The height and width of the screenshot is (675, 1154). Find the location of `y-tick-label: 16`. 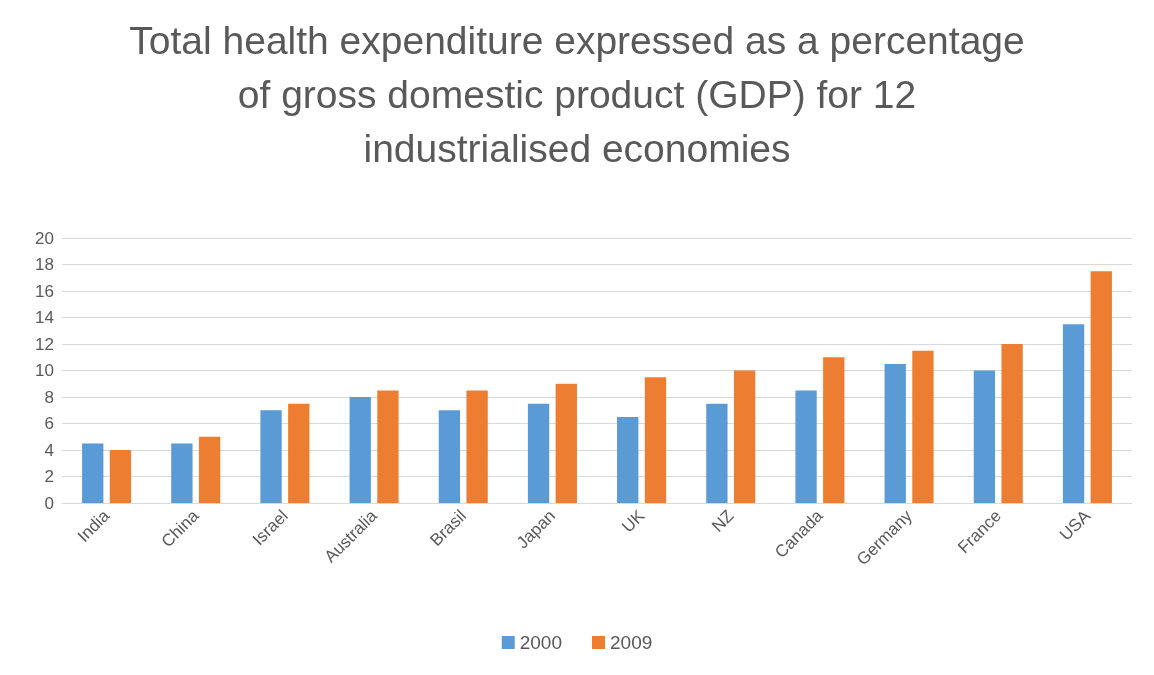

y-tick-label: 16 is located at coordinates (44, 291).